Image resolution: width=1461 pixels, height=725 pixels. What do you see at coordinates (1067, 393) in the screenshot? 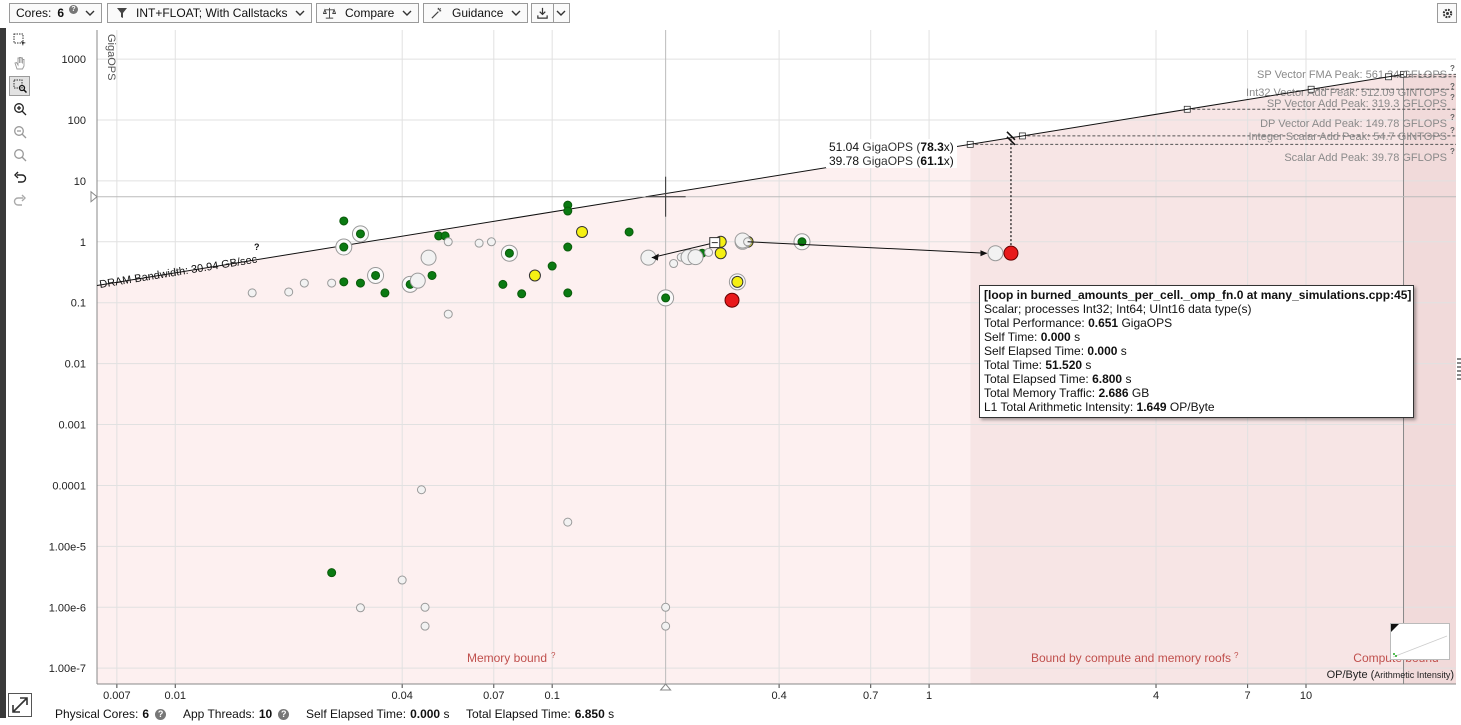
I see `tooltip-row: Total Memory Traffic: 2.686 GB` at bounding box center [1067, 393].